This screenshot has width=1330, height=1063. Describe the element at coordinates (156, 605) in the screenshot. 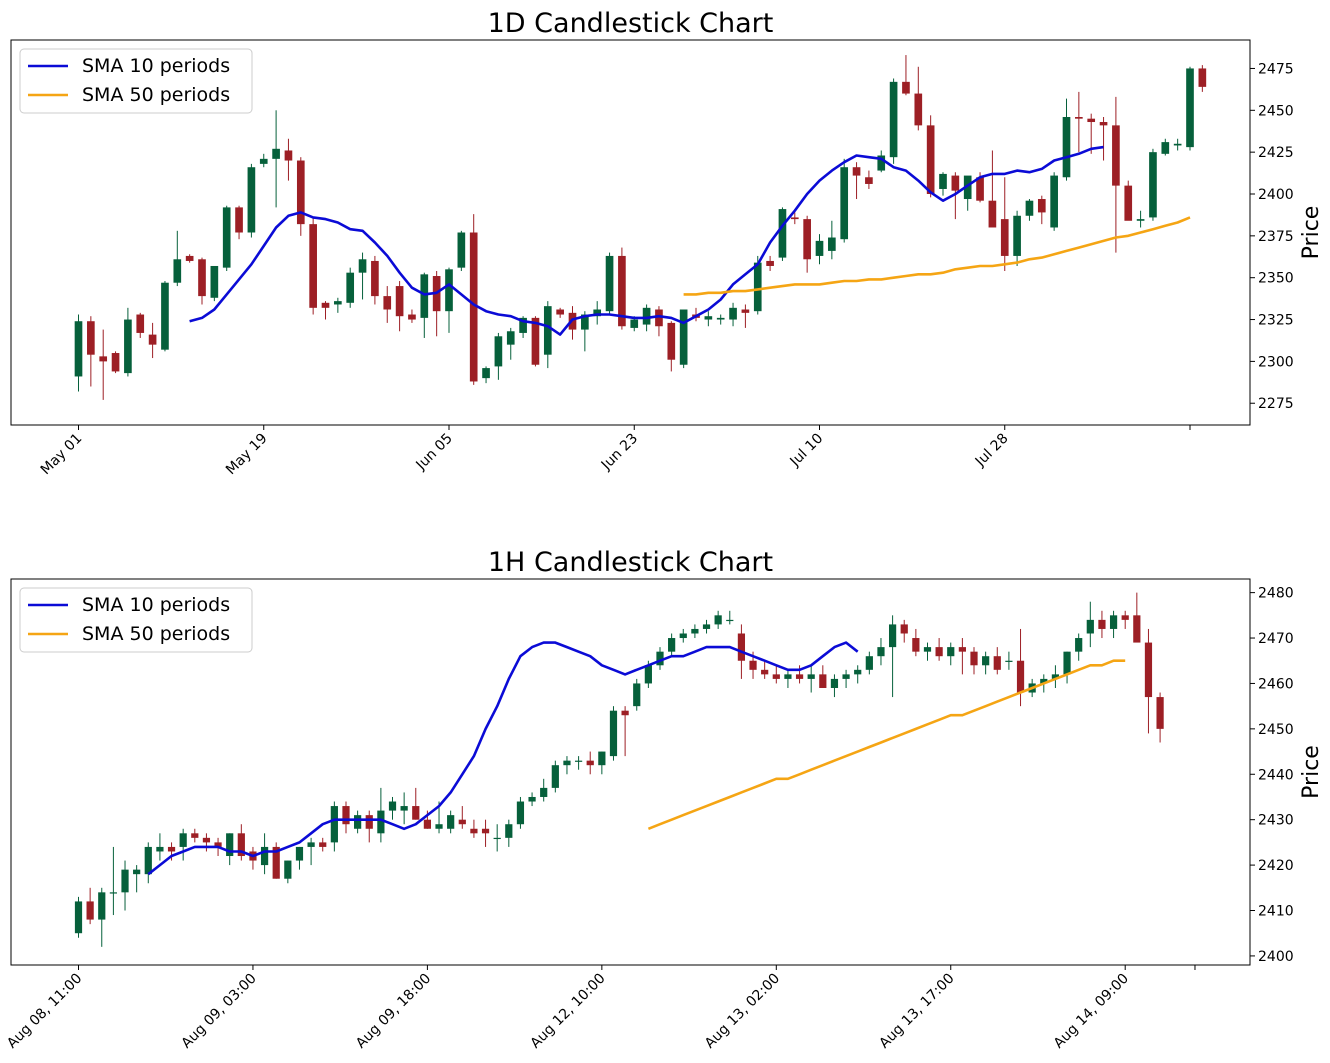

I see `legend-label: SMA 10 periods` at that location.